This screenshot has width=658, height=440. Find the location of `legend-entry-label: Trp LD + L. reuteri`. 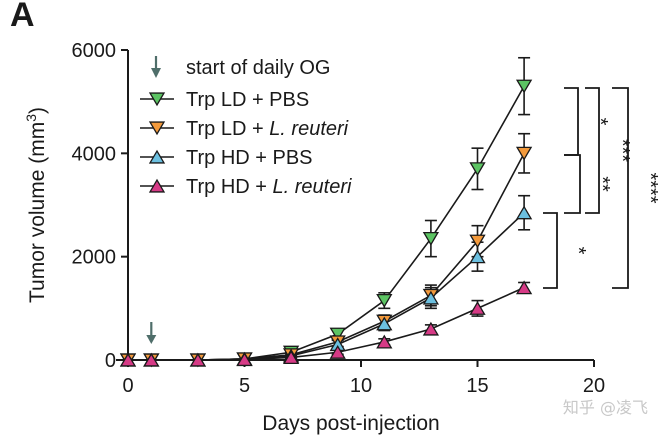

legend-entry-label: Trp LD + L. reuteri is located at coordinates (267, 129).